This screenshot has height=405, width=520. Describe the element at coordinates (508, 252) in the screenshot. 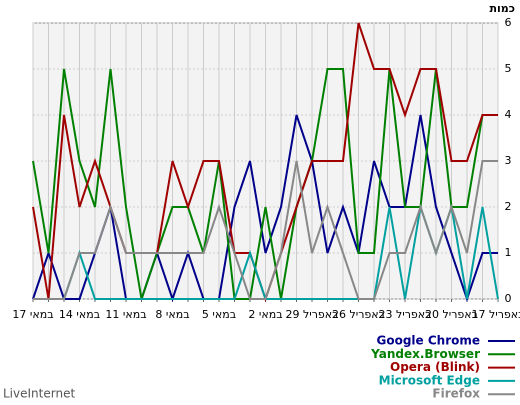

I see `y-tick-label: 1` at that location.